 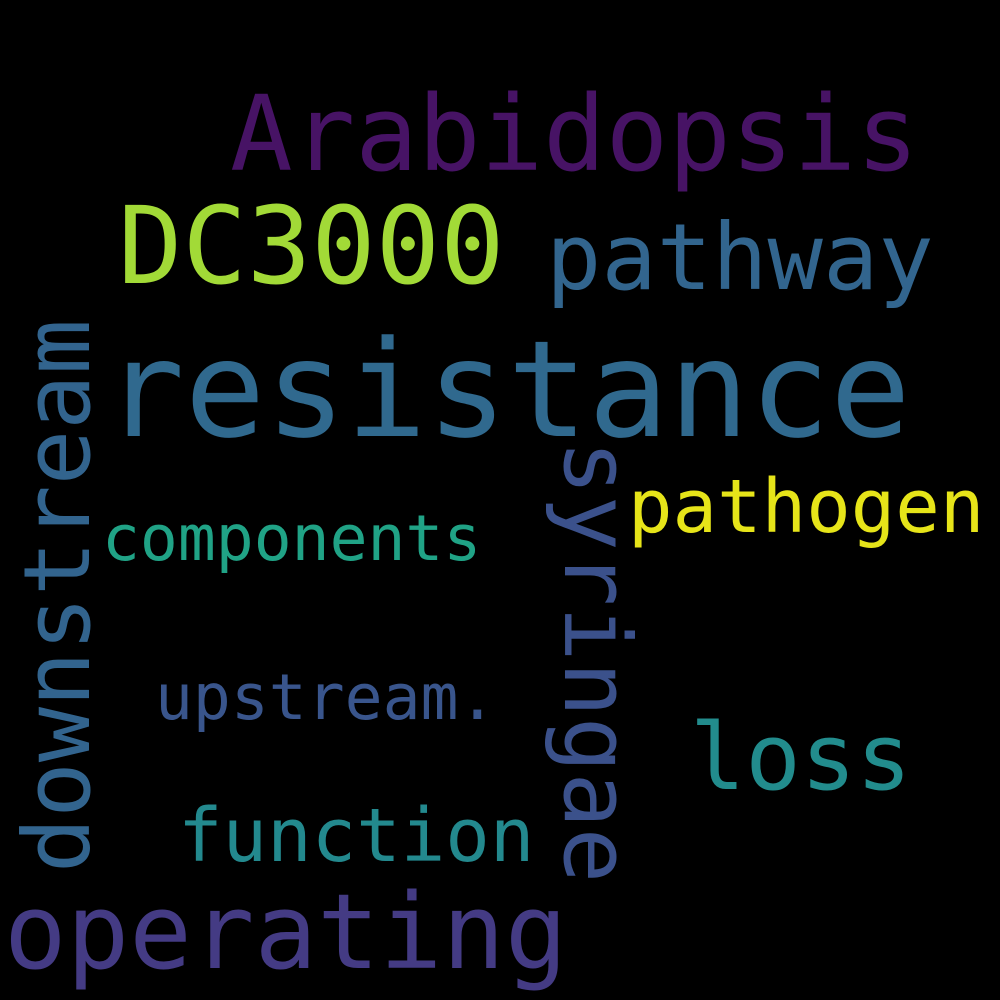 I want to click on word-resistance: resistance, so click(x=507, y=390).